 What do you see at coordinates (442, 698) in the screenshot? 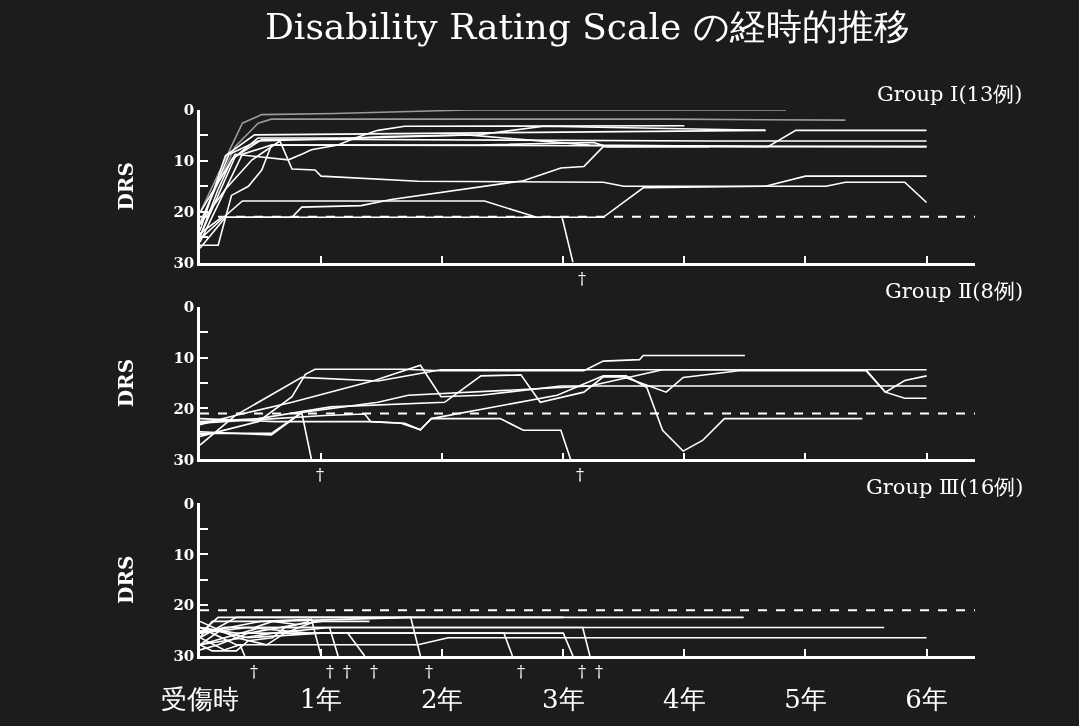
I see `x-tick-label: 2年` at bounding box center [442, 698].